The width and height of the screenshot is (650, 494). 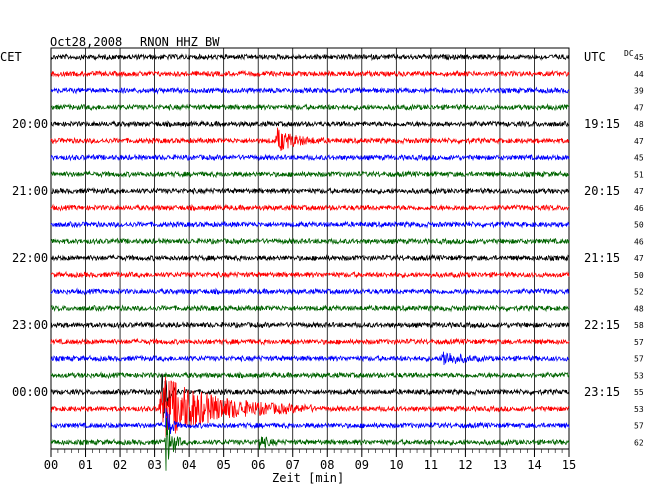 What do you see at coordinates (308, 478) in the screenshot?
I see `x-axis-label: Zeit [min]` at bounding box center [308, 478].